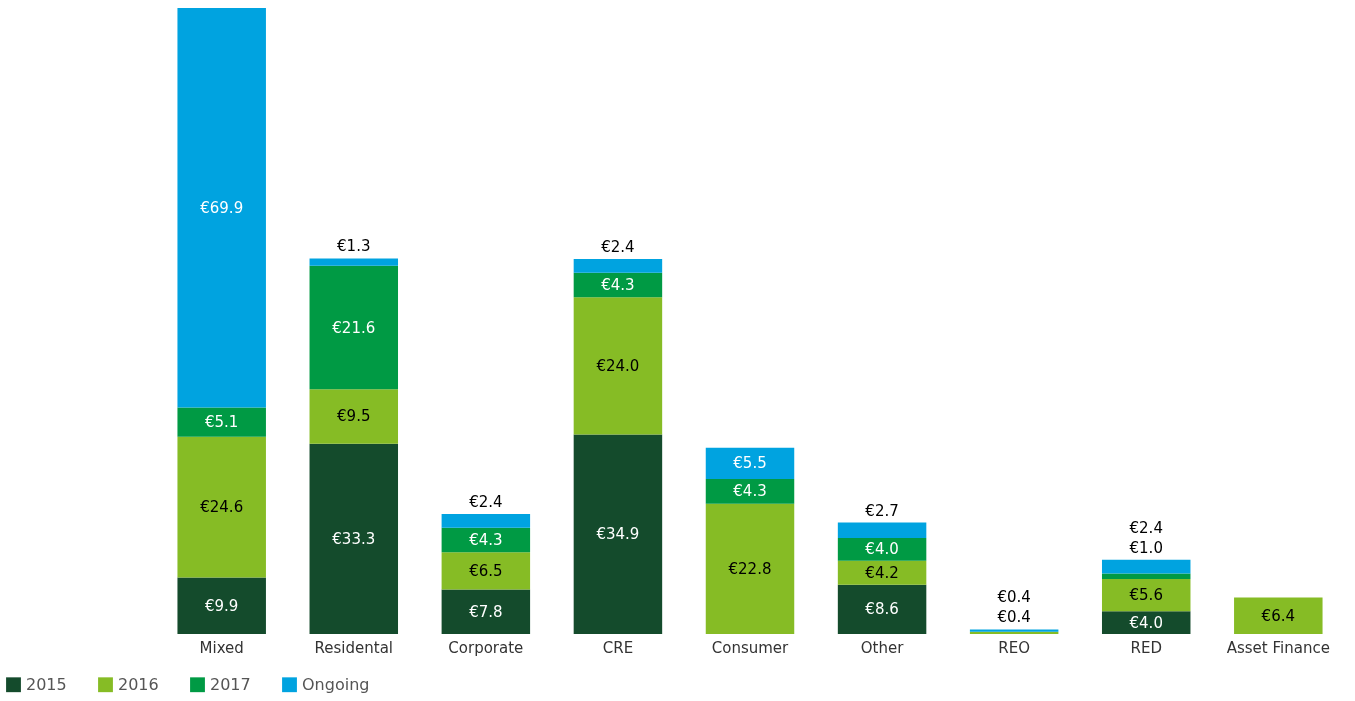 Image resolution: width=1355 pixels, height=701 pixels. What do you see at coordinates (354, 246) in the screenshot?
I see `data-label: €1.3` at bounding box center [354, 246].